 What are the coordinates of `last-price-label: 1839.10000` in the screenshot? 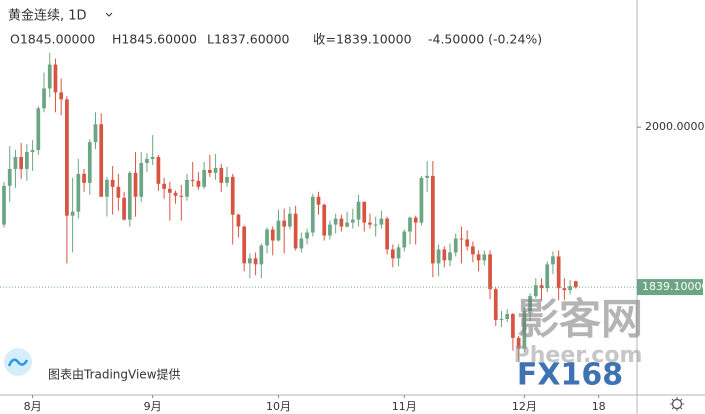 It's located at (673, 286).